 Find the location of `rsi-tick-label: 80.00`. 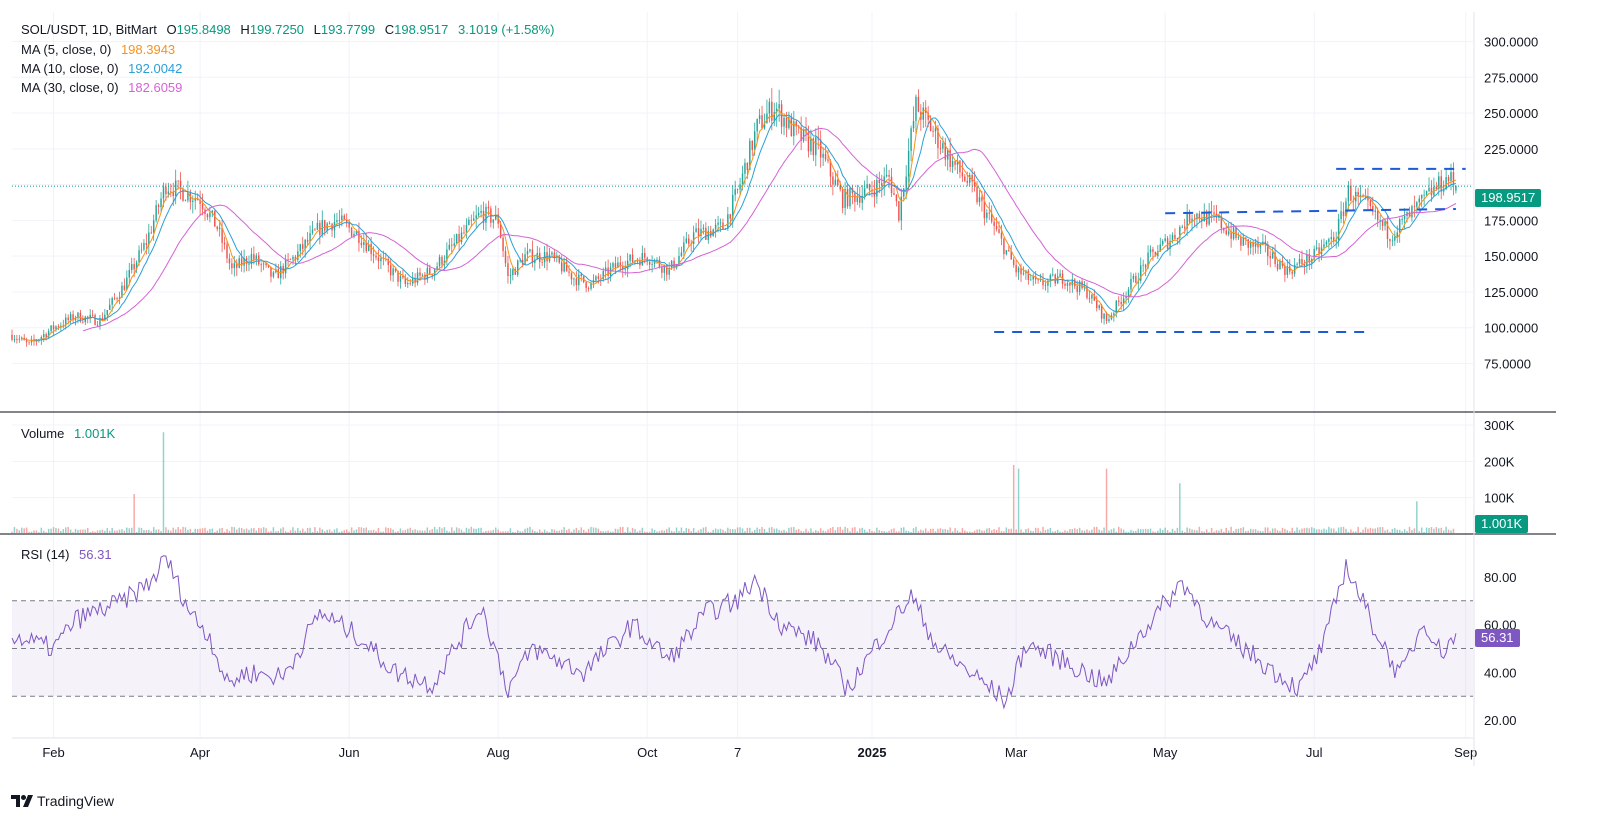

rsi-tick-label: 80.00 is located at coordinates (1500, 577).